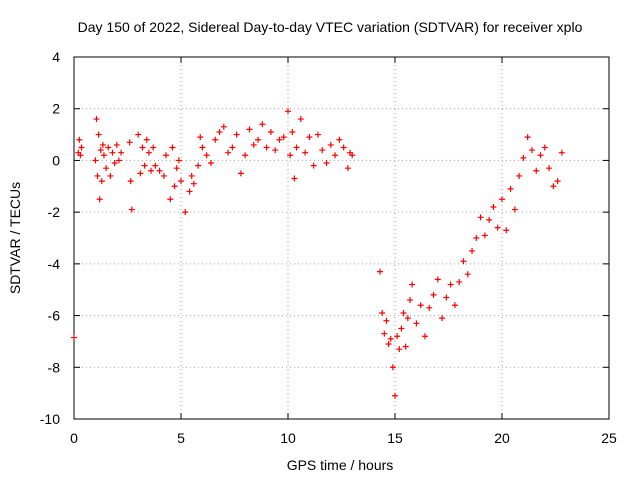  Describe the element at coordinates (609, 438) in the screenshot. I see `x-tick-label: 25` at that location.